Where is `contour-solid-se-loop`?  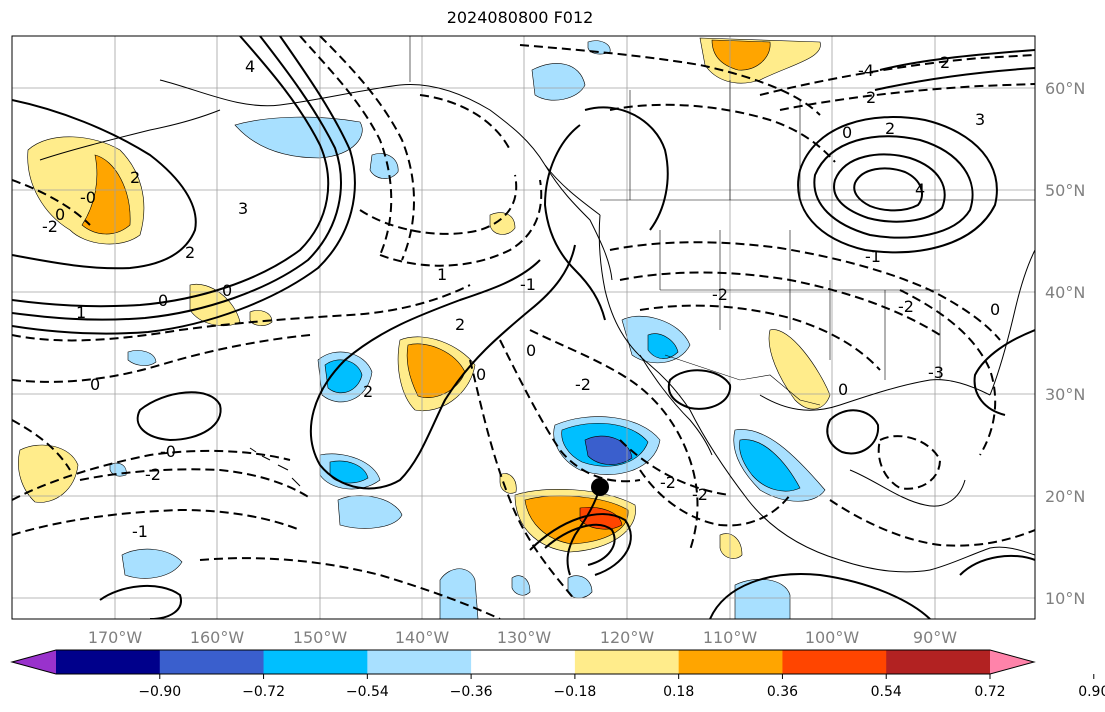 contour-solid-se-loop is located at coordinates (997, 565).